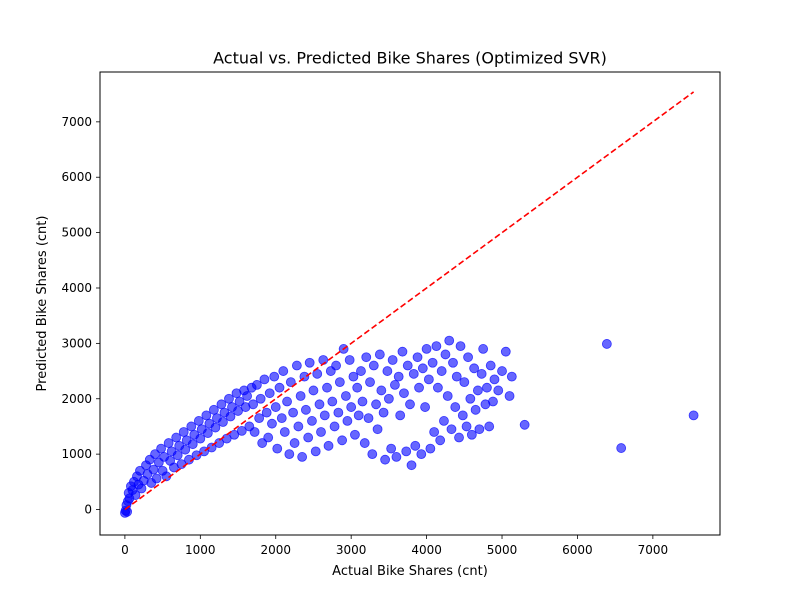  What do you see at coordinates (125, 550) in the screenshot?
I see `x-tick-label: 0` at bounding box center [125, 550].